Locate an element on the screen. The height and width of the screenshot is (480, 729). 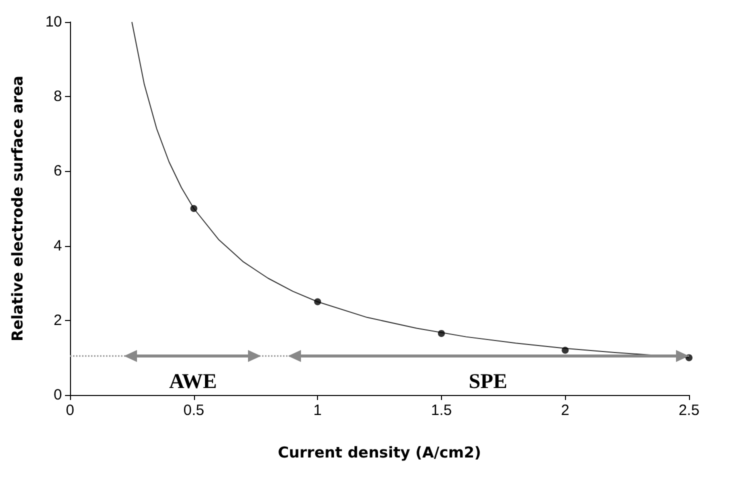
annotation: AWE is located at coordinates (193, 381).